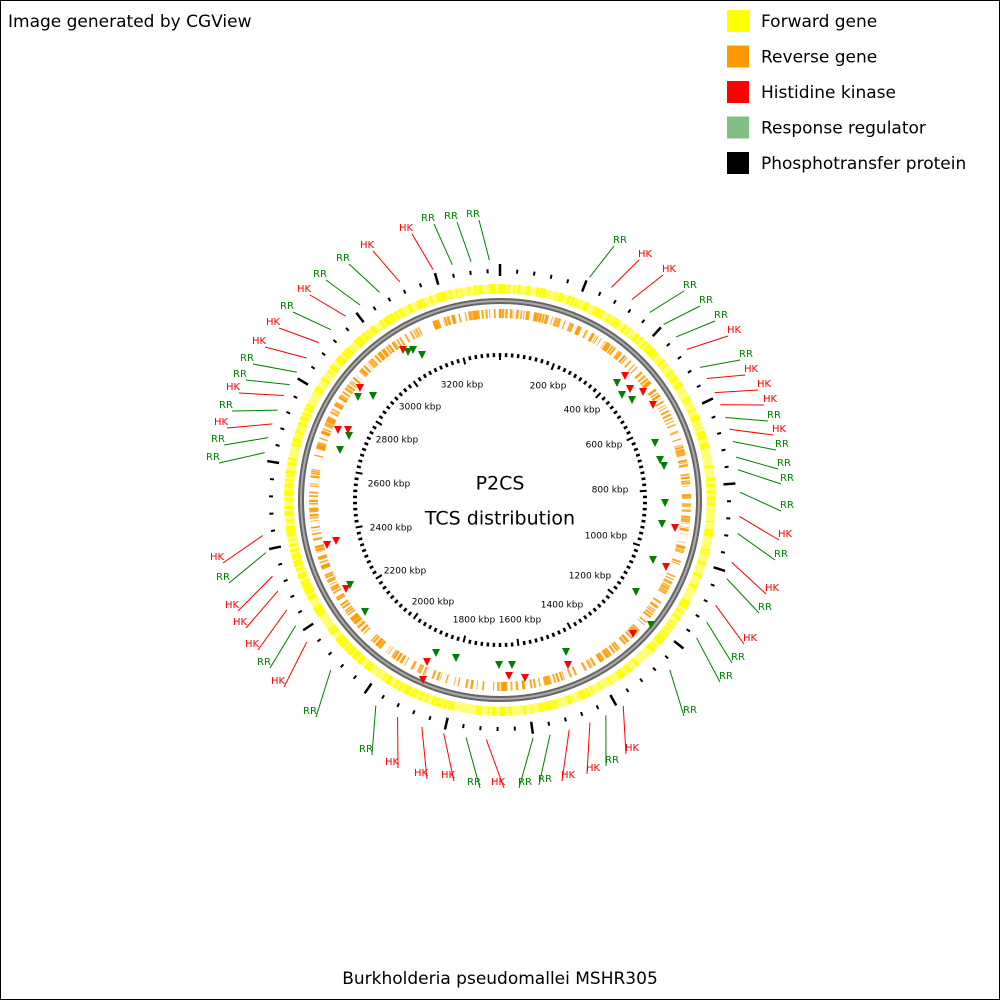  Describe the element at coordinates (604, 446) in the screenshot. I see `scale-label: 600 kbp` at that location.